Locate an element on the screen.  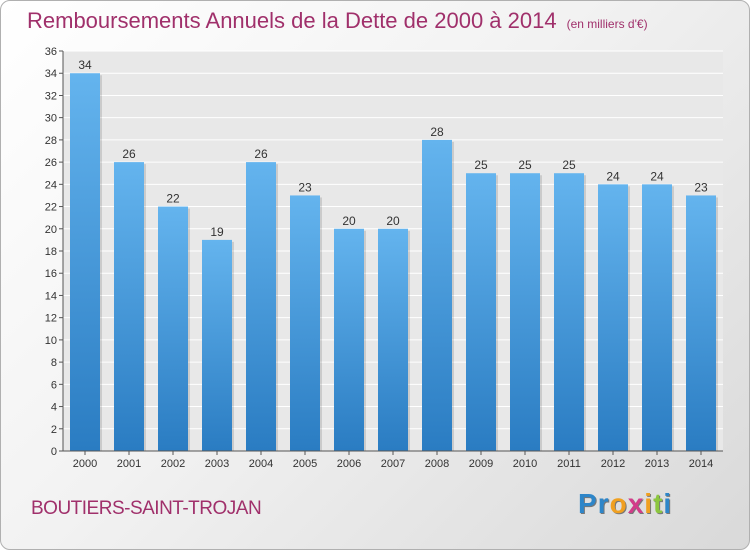
bar-2011 is located at coordinates (569, 312).